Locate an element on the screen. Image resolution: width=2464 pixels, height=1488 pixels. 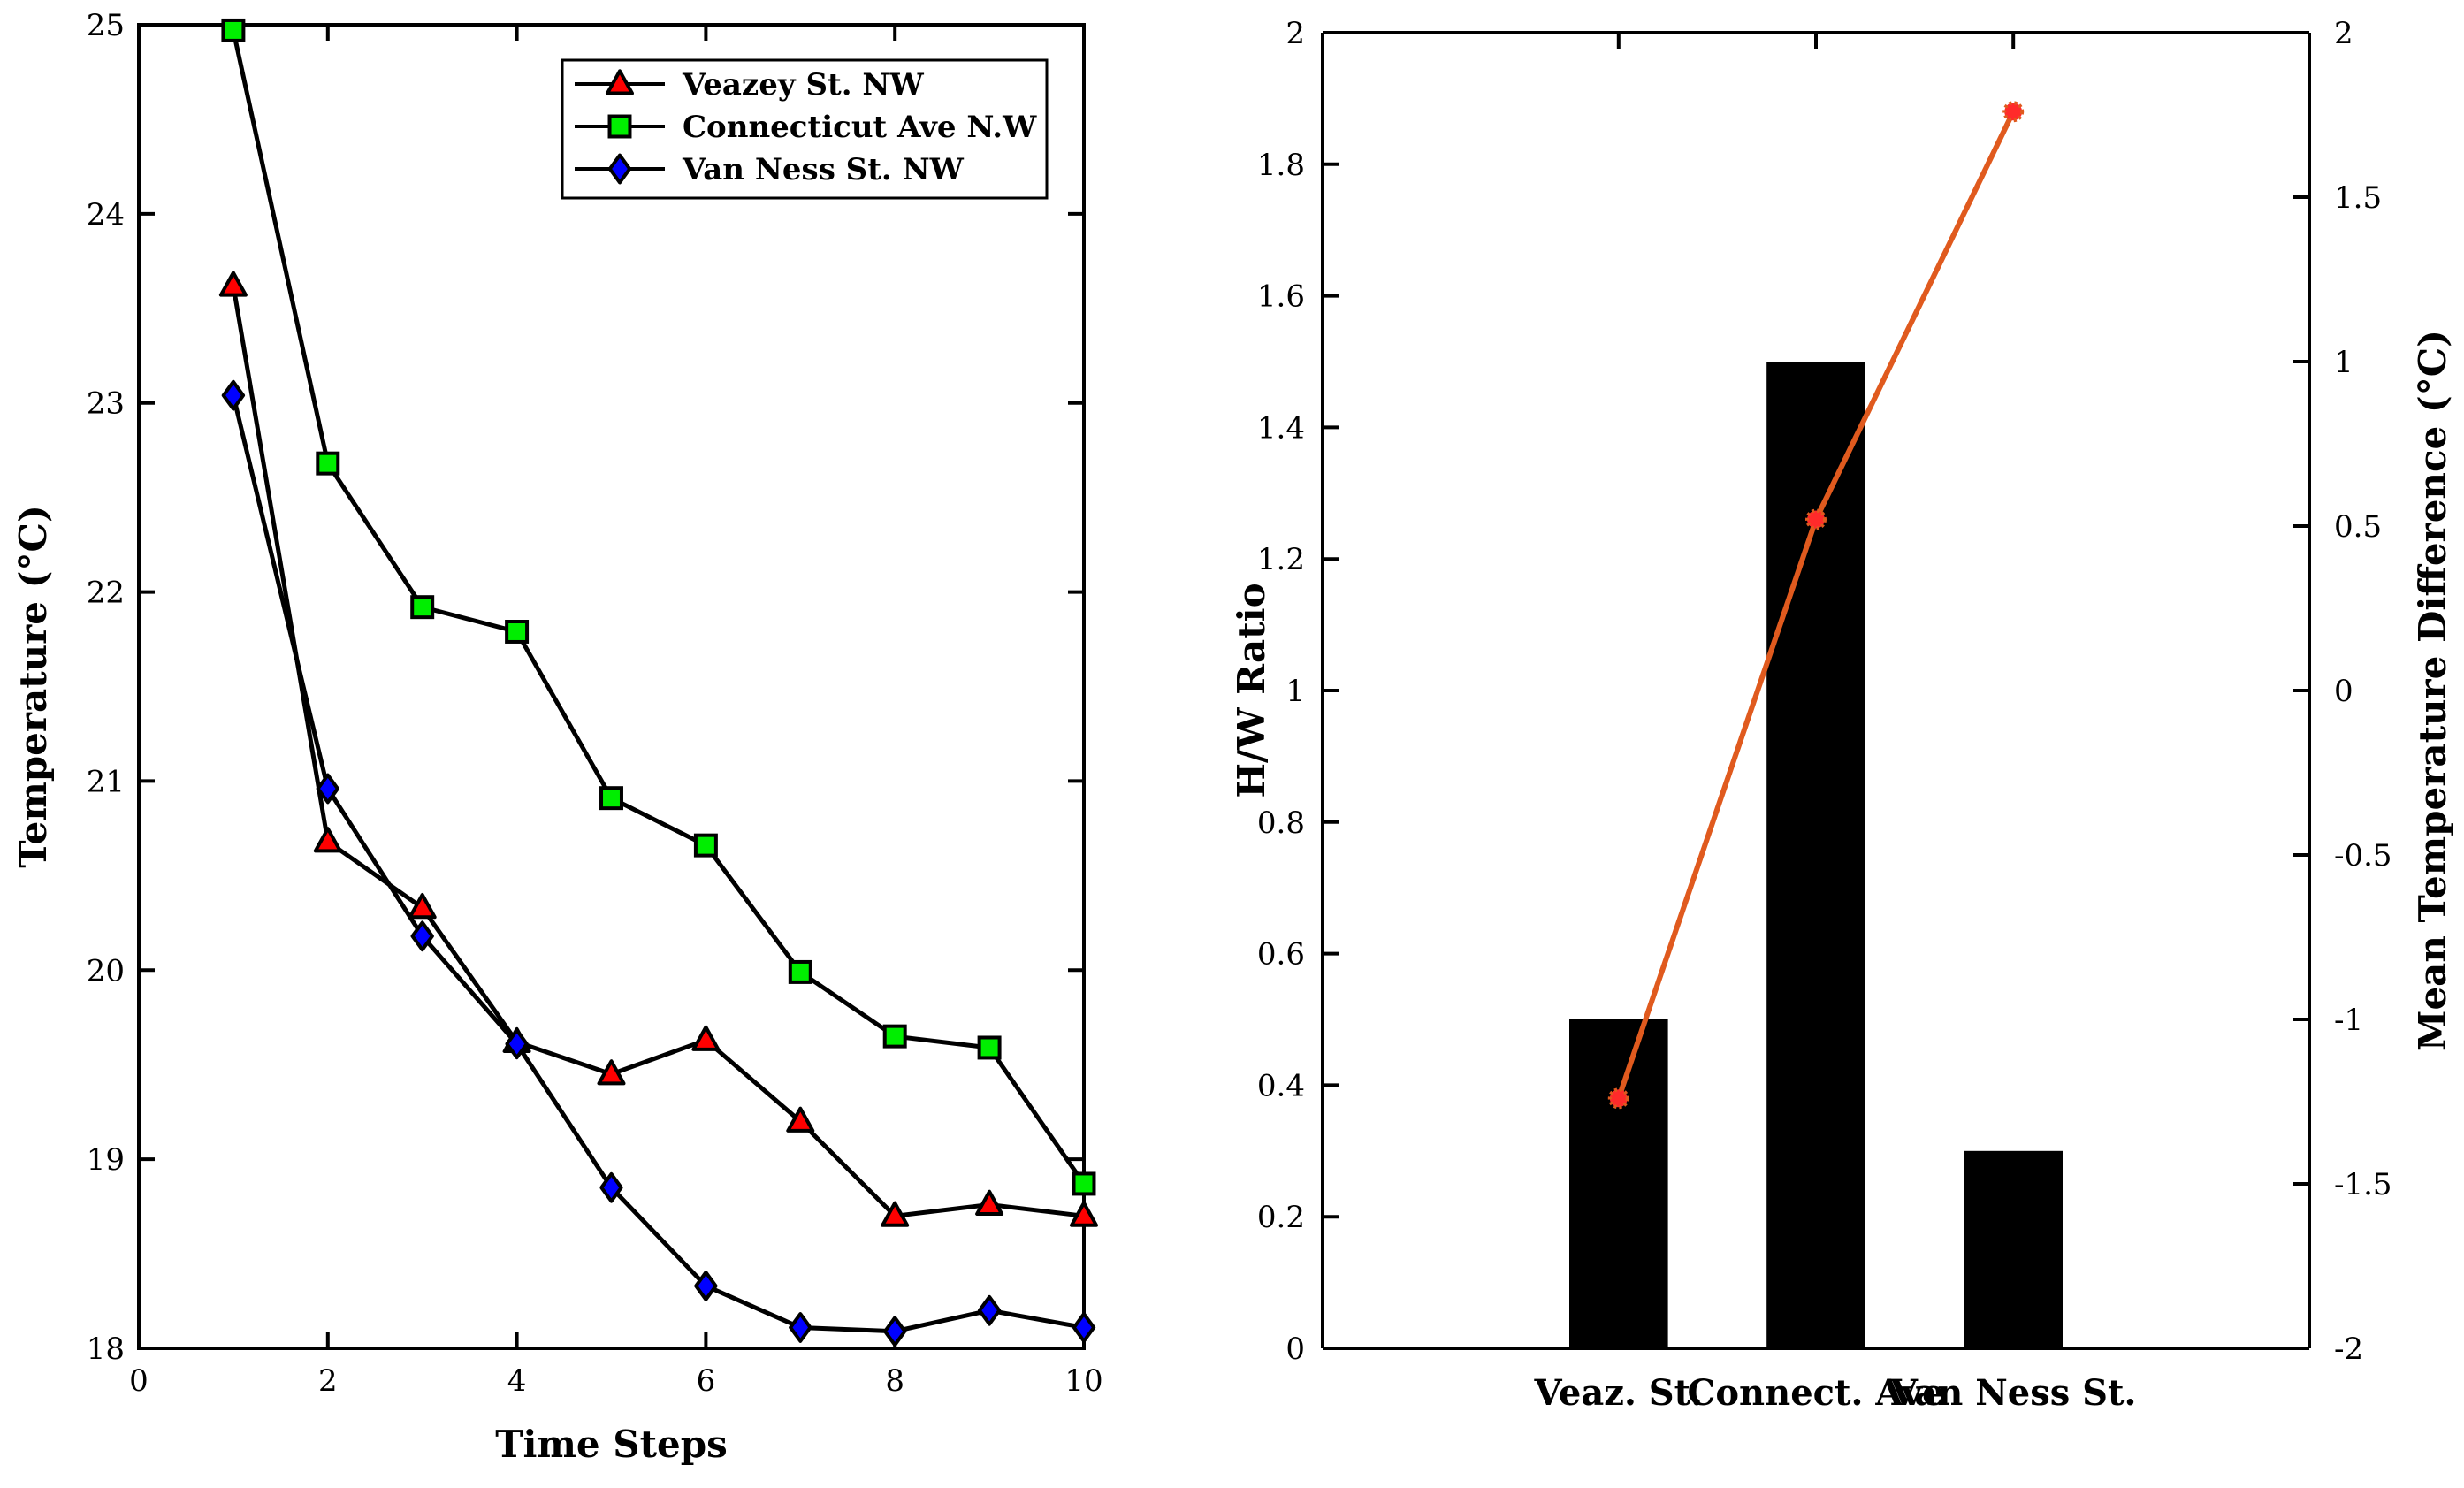
x-tick-label: 2 is located at coordinates (328, 1381).